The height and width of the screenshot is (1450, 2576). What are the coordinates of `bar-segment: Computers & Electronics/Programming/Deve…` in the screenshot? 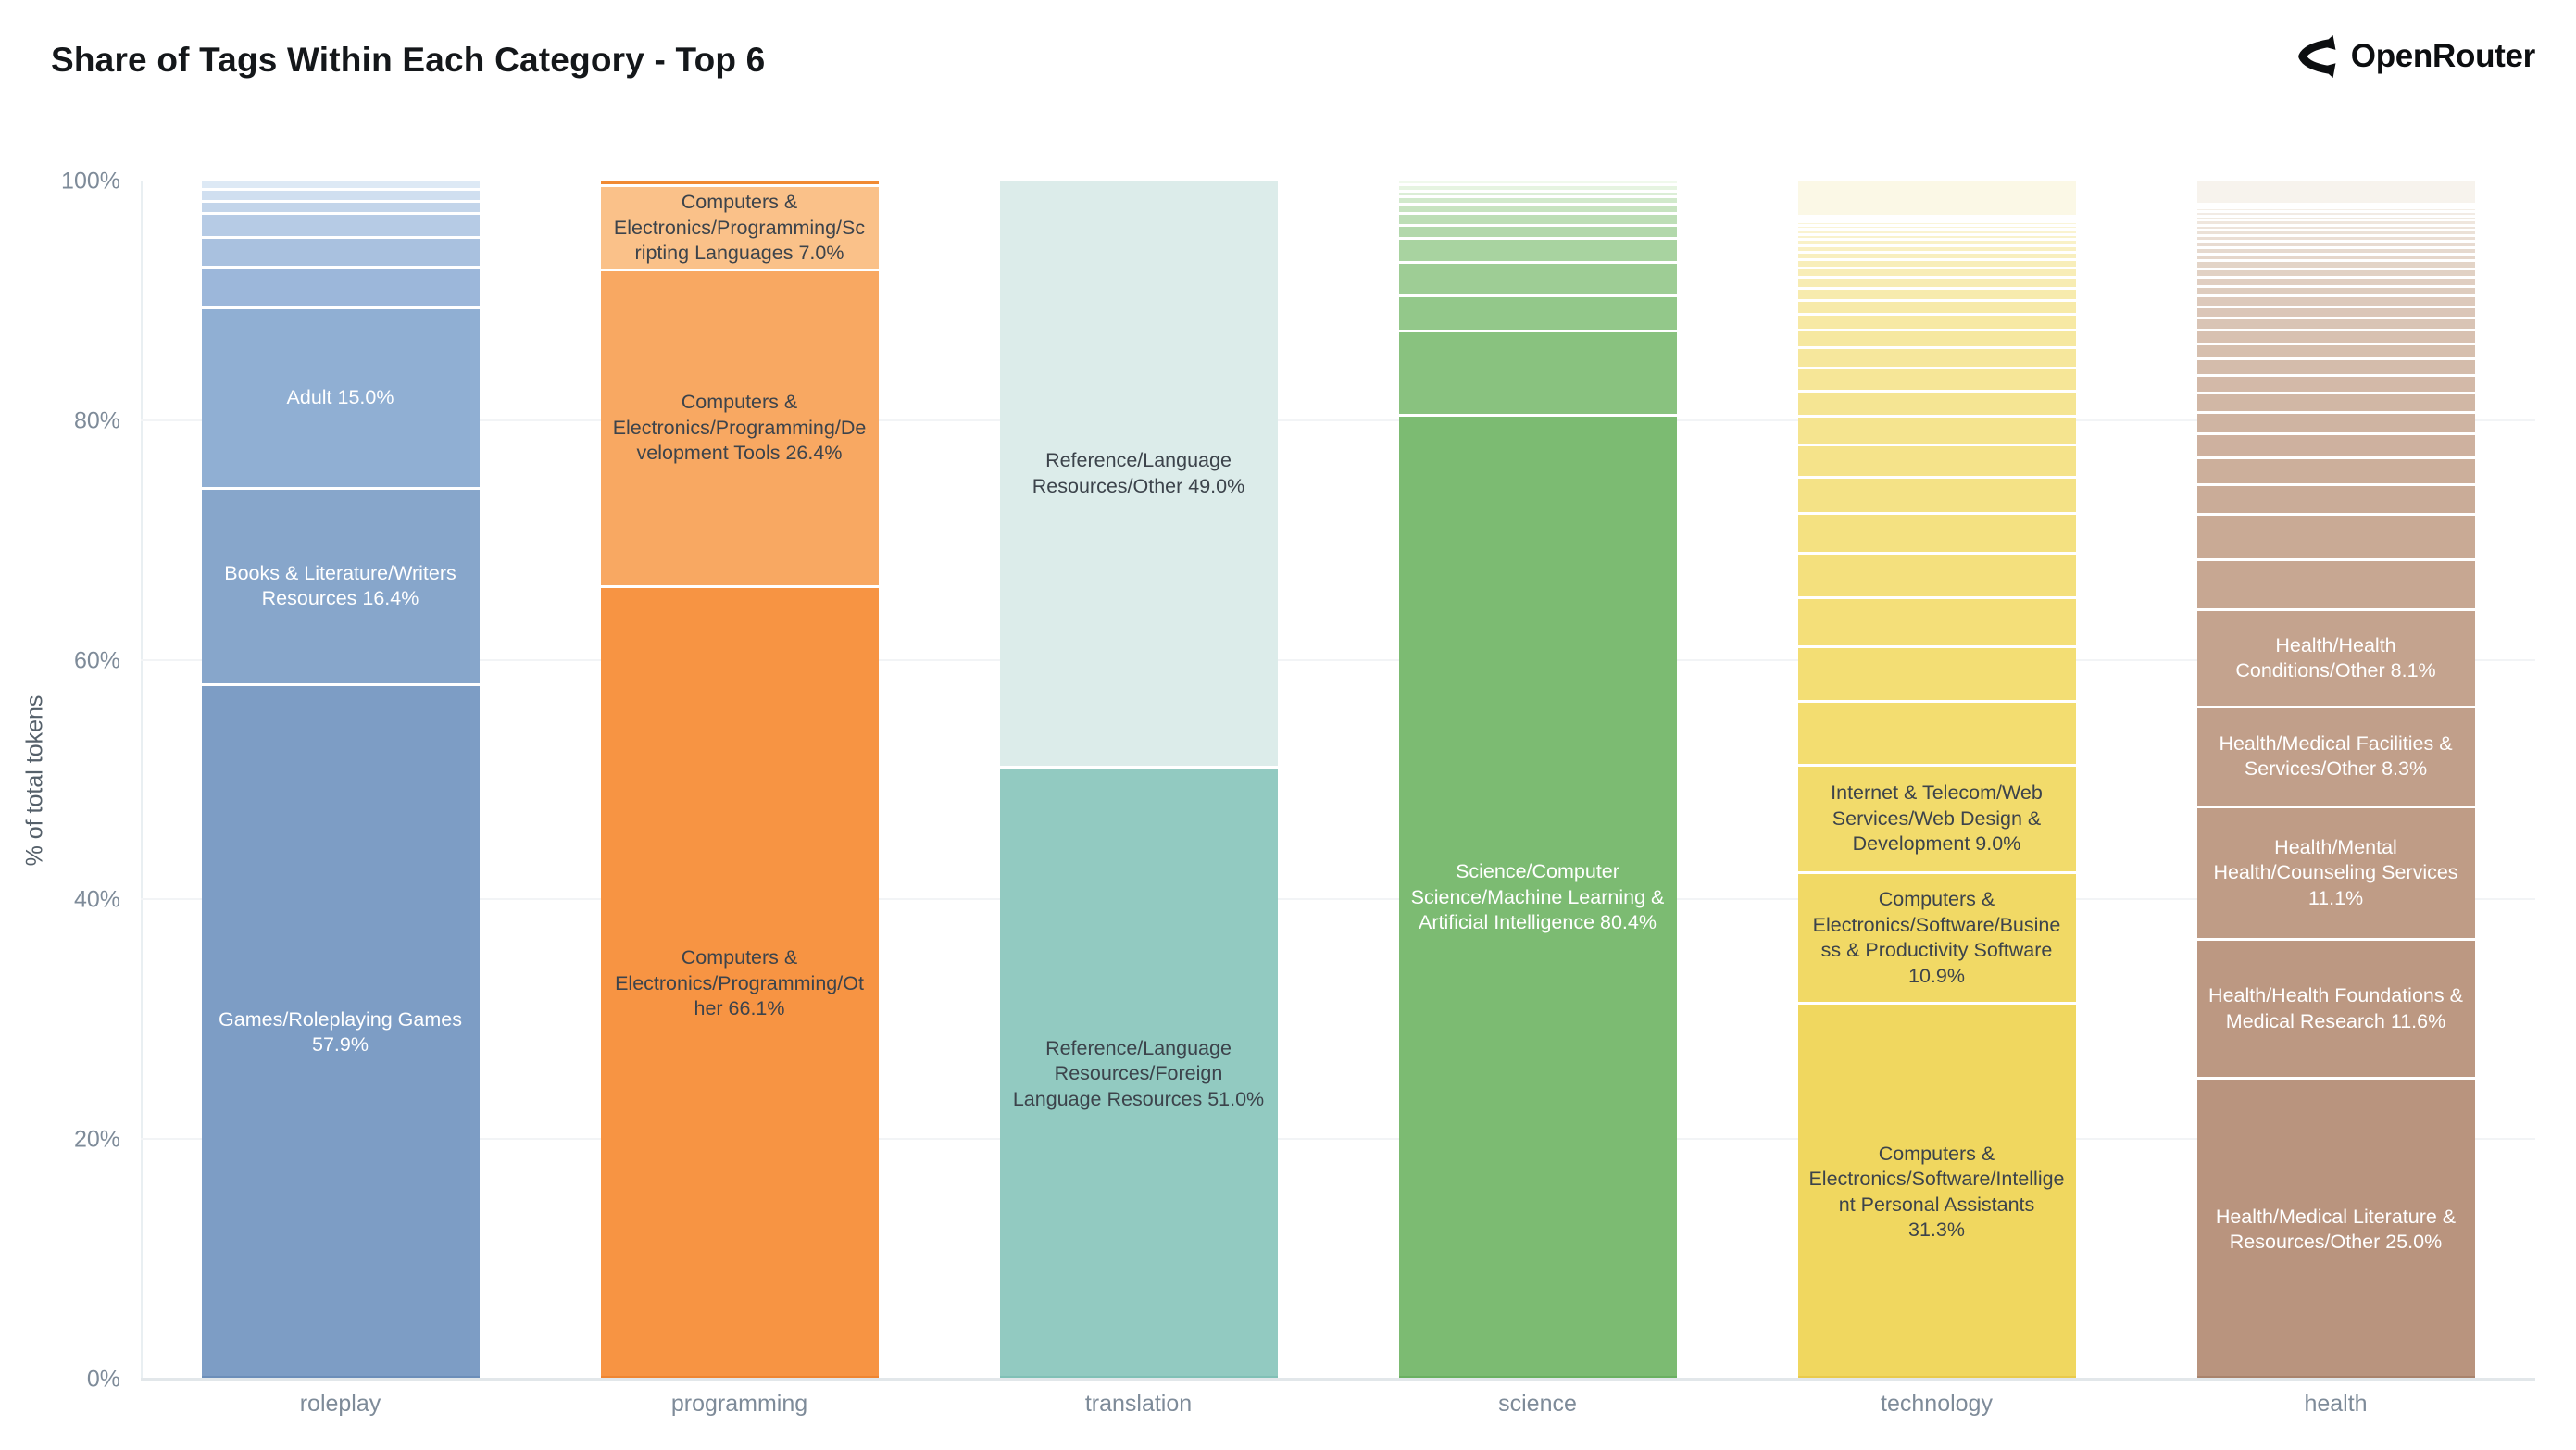 It's located at (740, 429).